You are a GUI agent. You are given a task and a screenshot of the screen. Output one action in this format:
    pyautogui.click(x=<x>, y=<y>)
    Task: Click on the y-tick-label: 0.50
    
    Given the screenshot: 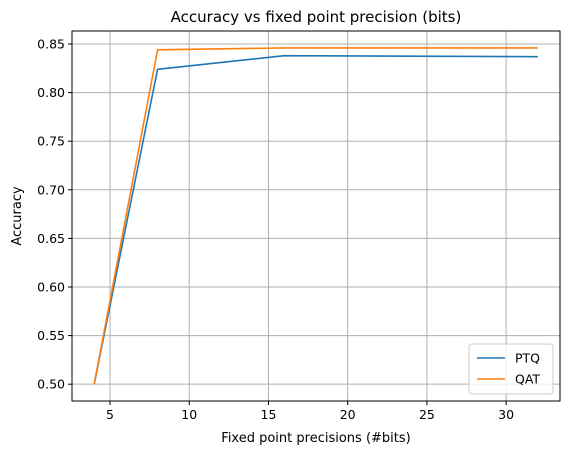 What is the action you would take?
    pyautogui.click(x=51, y=384)
    